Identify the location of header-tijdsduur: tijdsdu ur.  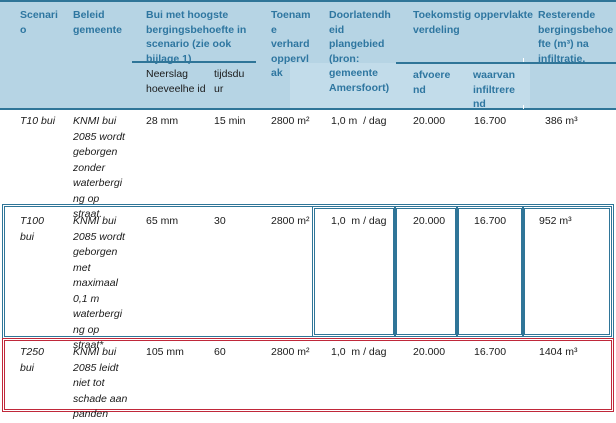
(229, 81).